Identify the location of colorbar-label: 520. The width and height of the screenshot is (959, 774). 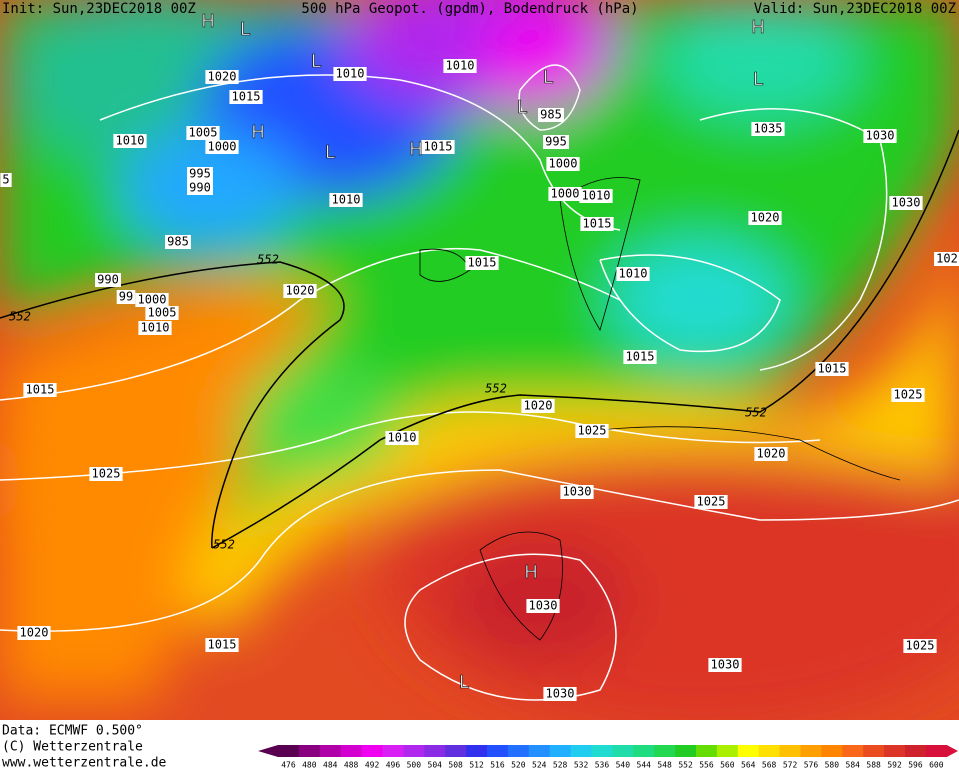
(518, 765).